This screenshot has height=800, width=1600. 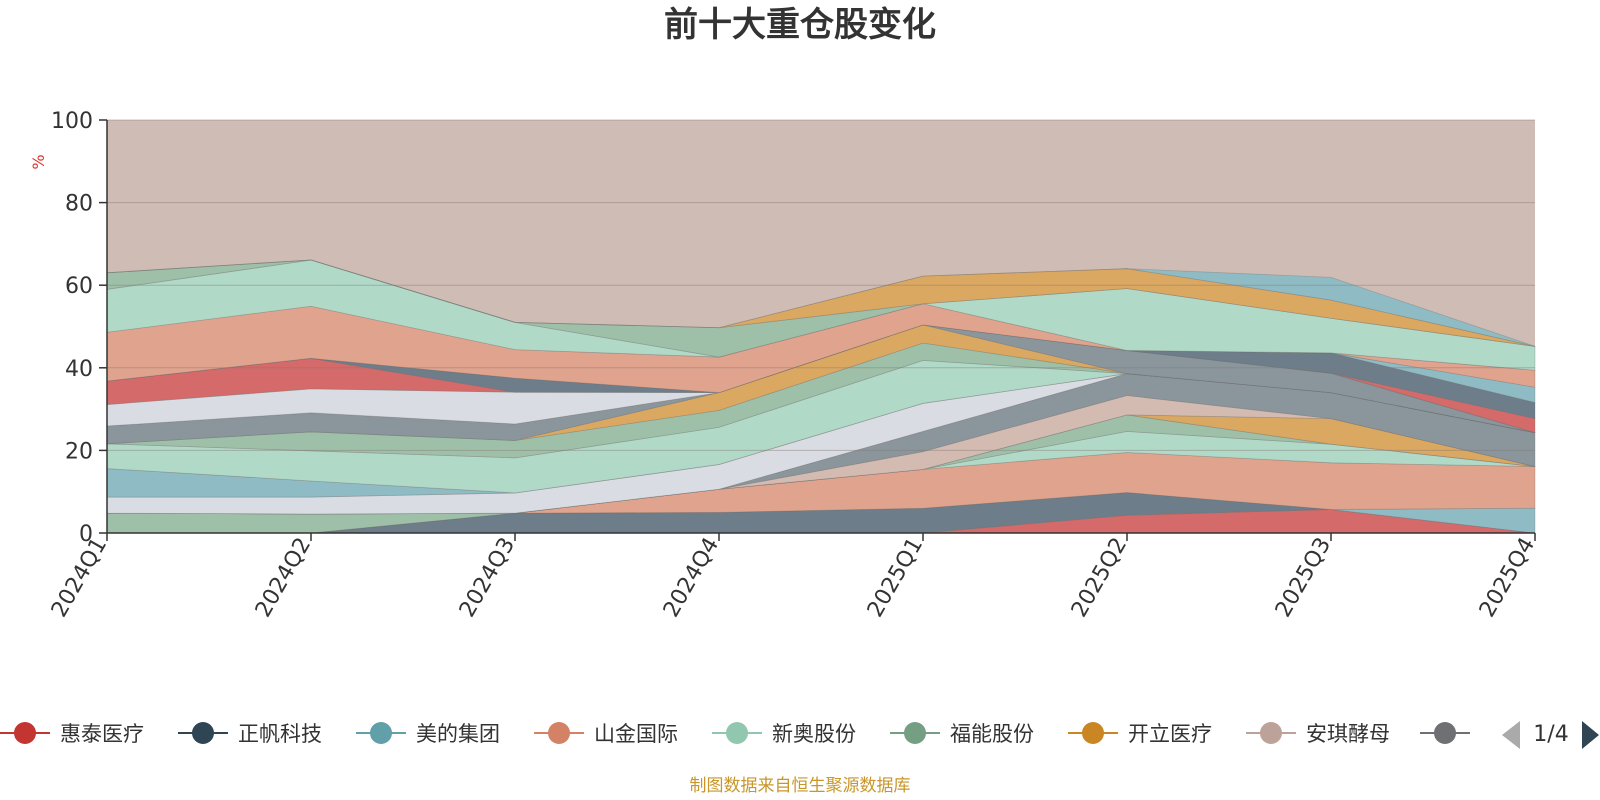 I want to click on y-tick-label: 40, so click(x=79, y=369).